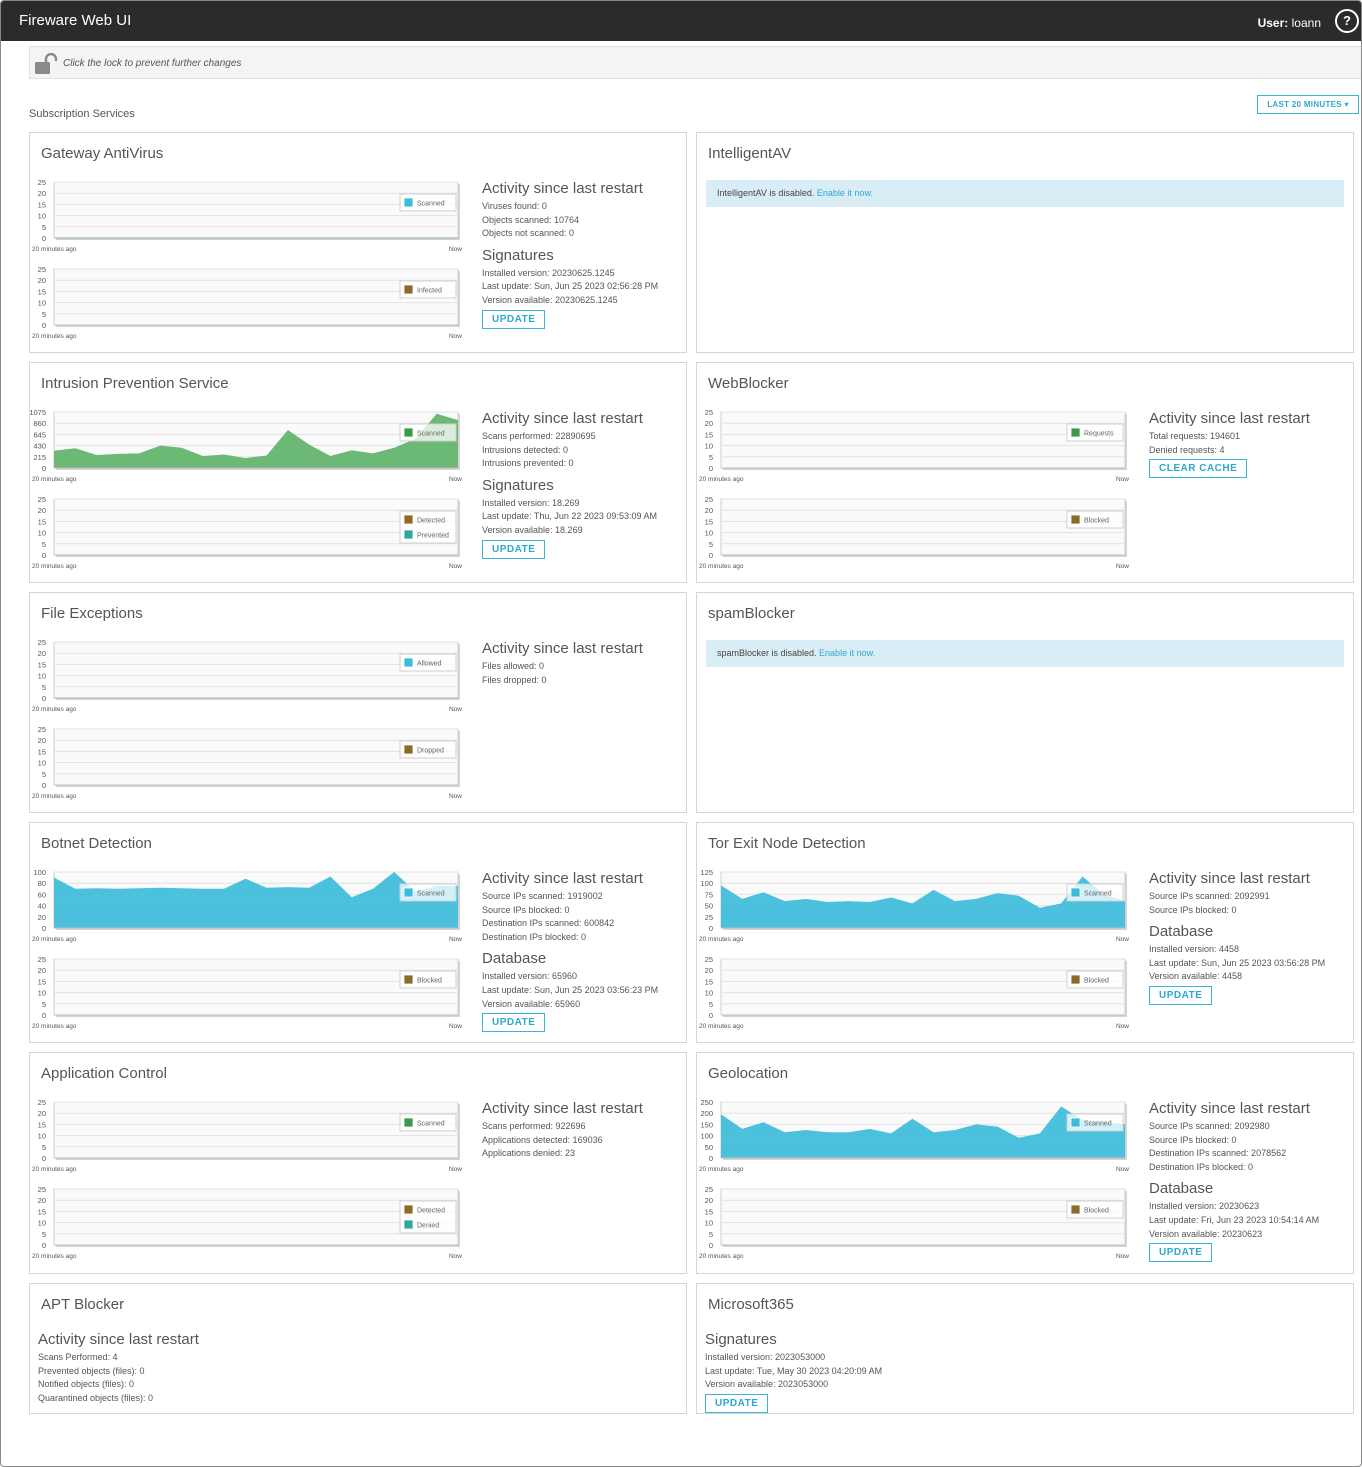 The width and height of the screenshot is (1362, 1467). What do you see at coordinates (46, 63) in the screenshot?
I see `unlock-icon` at bounding box center [46, 63].